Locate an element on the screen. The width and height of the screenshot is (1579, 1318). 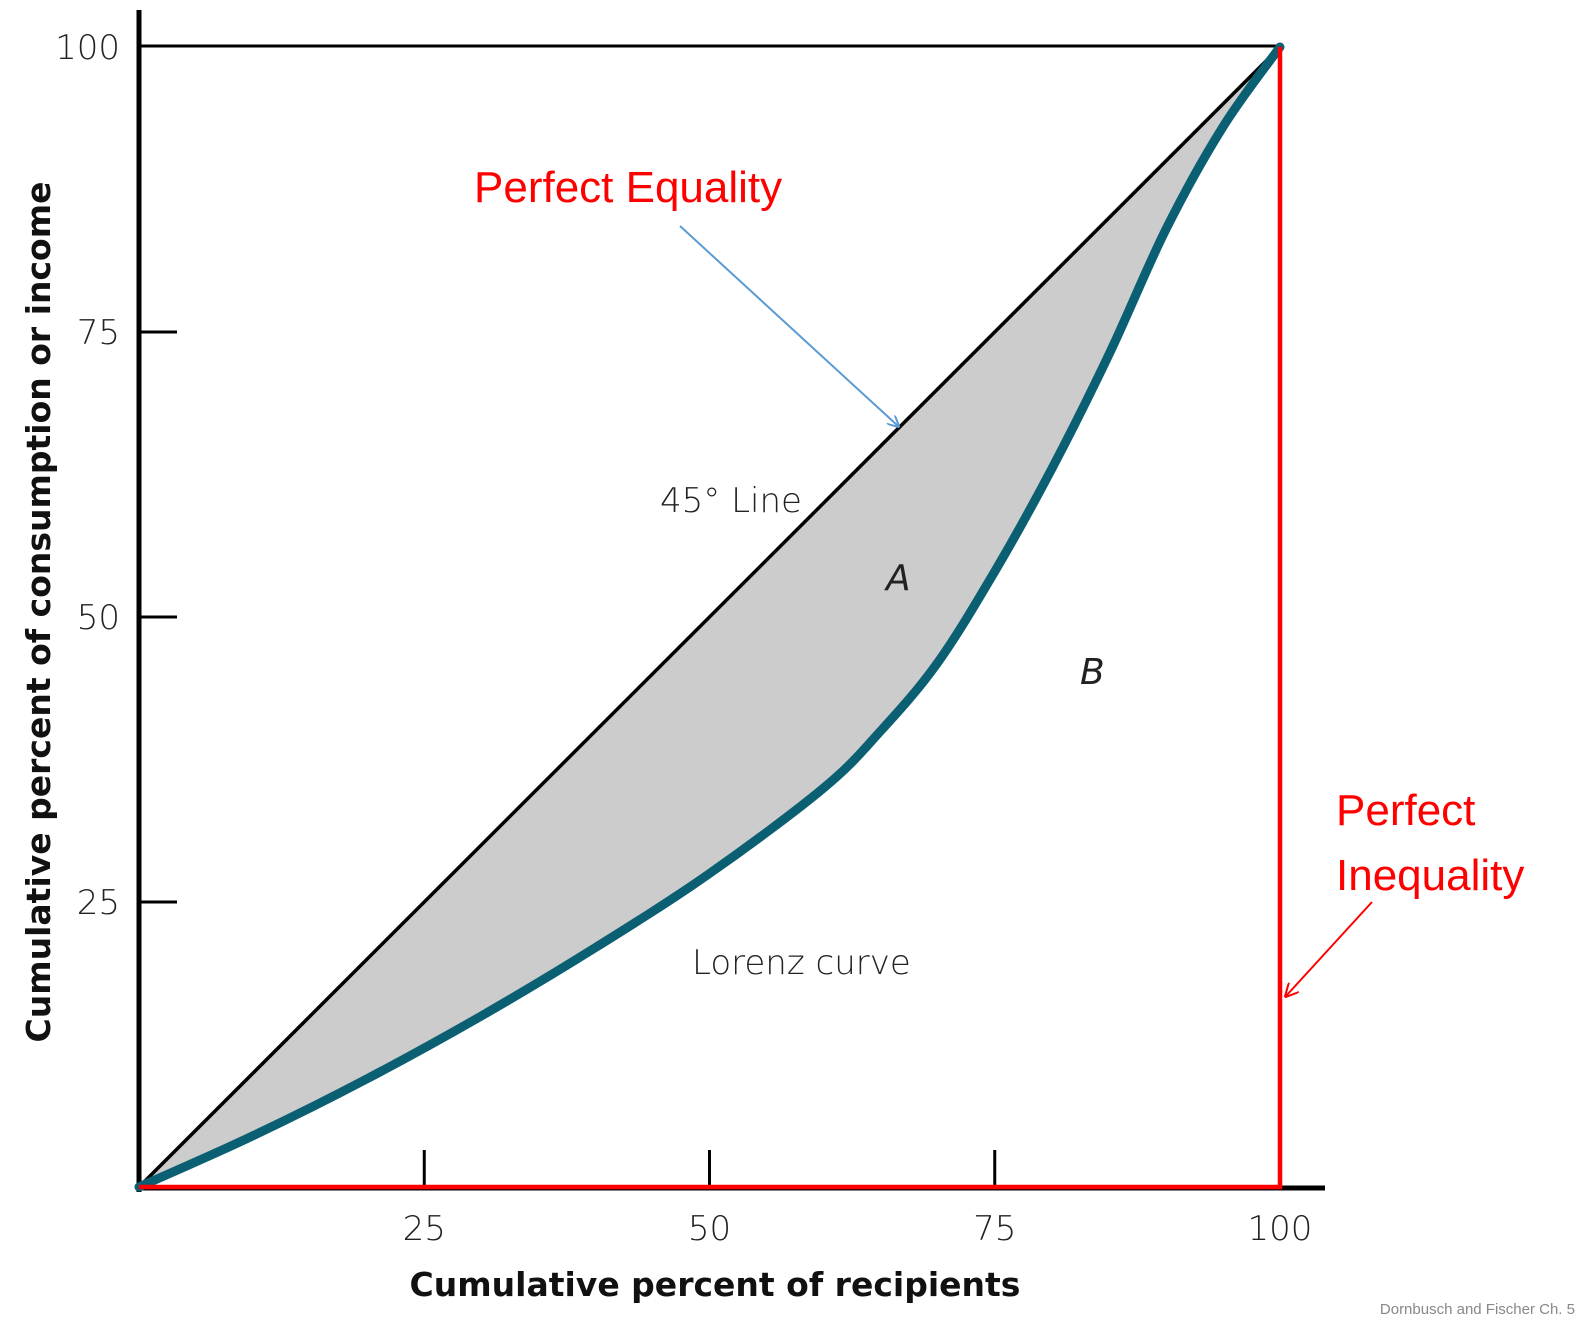
source-footnote: Dornbusch and Fischer Ch. 5 is located at coordinates (1477, 1309).